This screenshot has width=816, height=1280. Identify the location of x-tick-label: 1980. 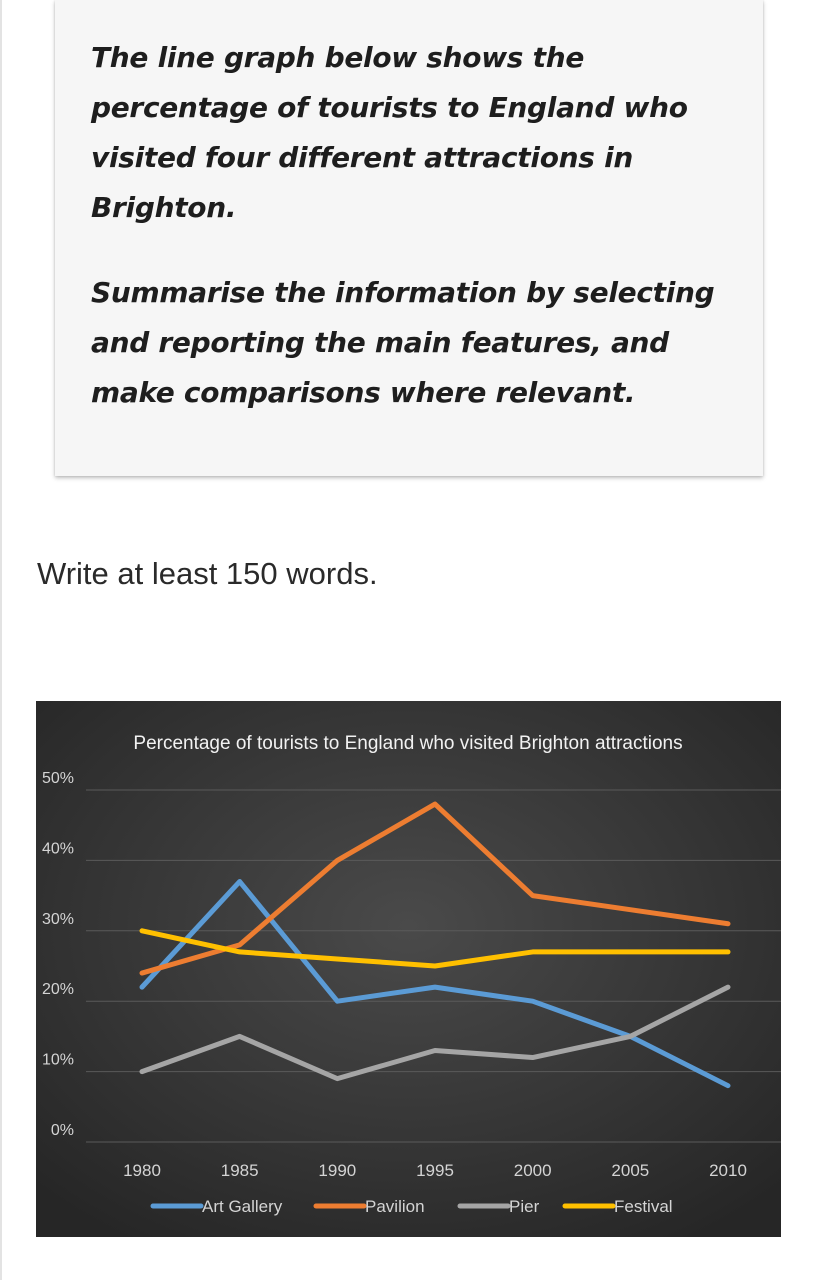
(142, 1170).